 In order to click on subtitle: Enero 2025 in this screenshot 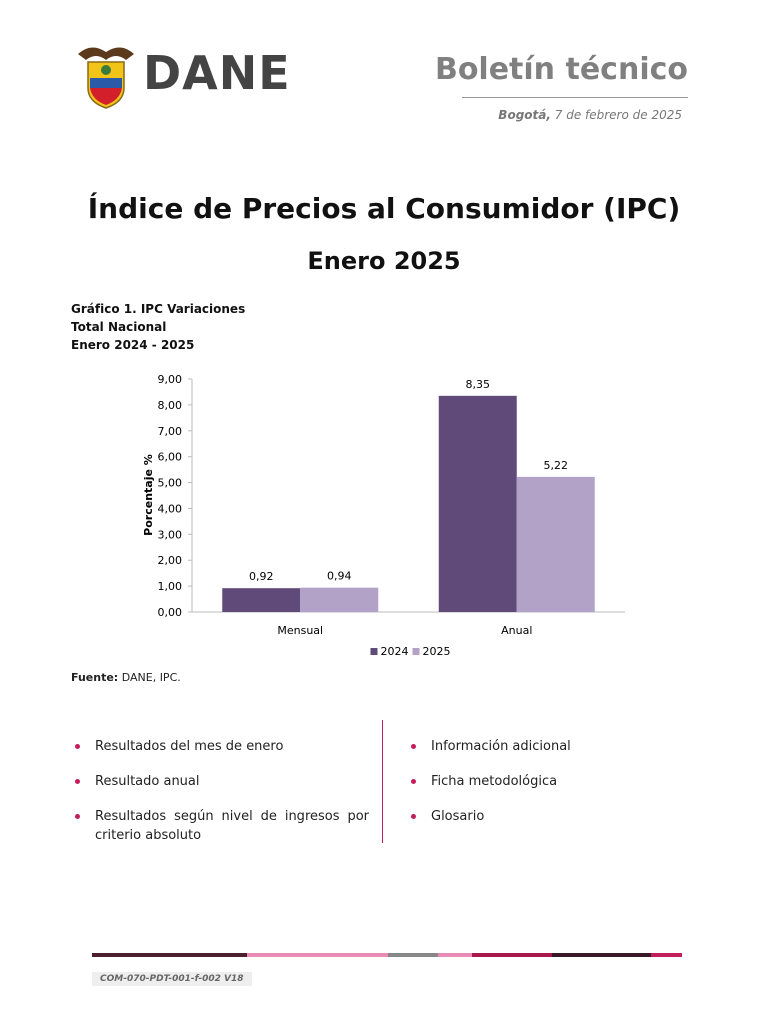, I will do `click(384, 261)`.